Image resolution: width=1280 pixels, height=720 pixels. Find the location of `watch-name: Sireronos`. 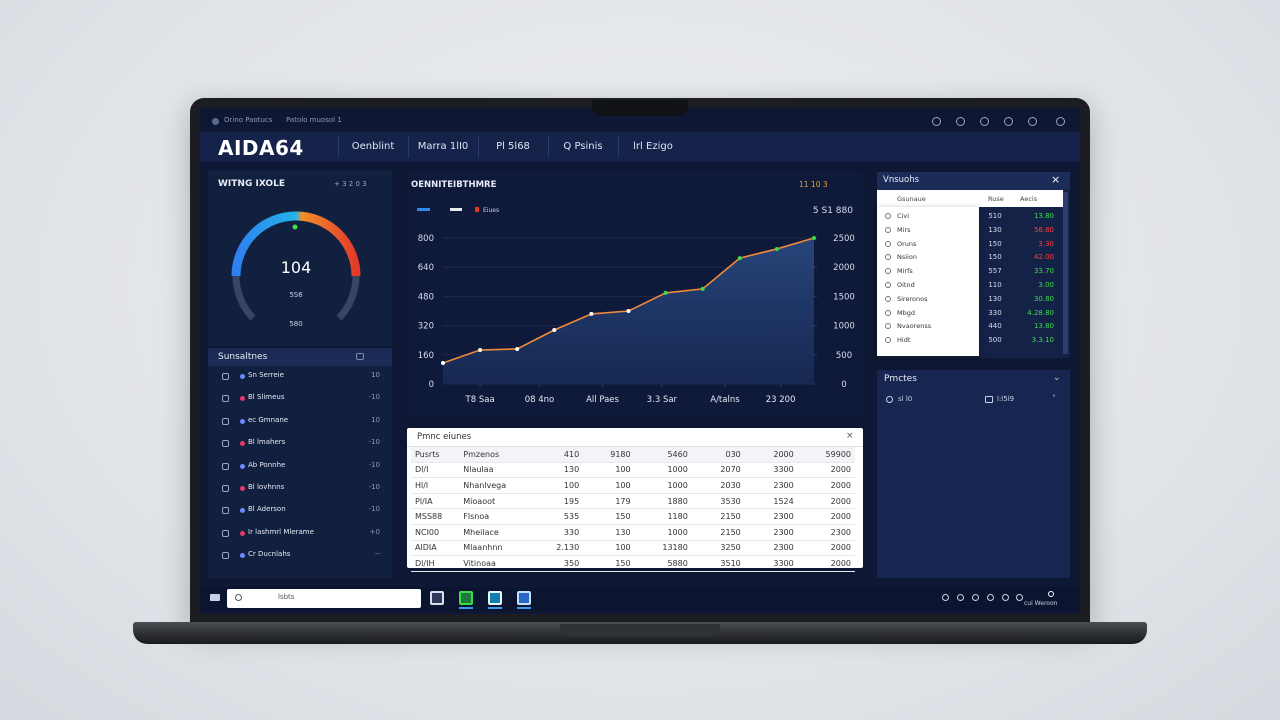

watch-name: Sireronos is located at coordinates (912, 298).